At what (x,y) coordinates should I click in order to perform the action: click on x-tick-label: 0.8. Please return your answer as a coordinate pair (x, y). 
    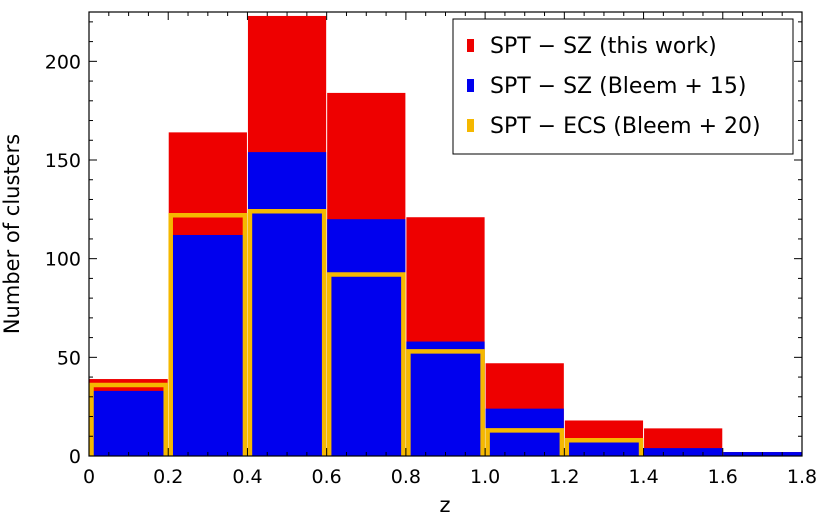
    Looking at the image, I should click on (406, 477).